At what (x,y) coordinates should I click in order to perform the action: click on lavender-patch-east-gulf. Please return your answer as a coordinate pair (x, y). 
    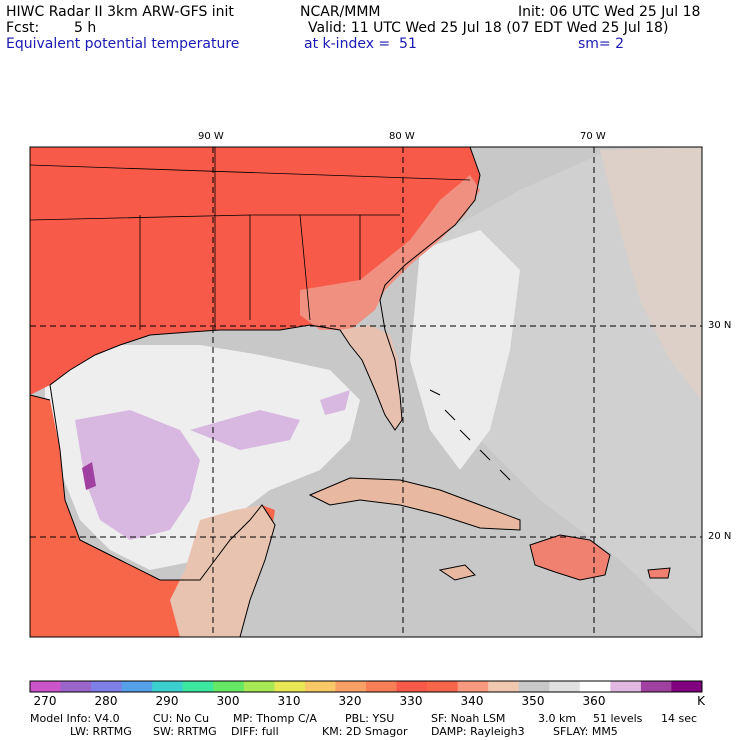
    Looking at the image, I should click on (335, 402).